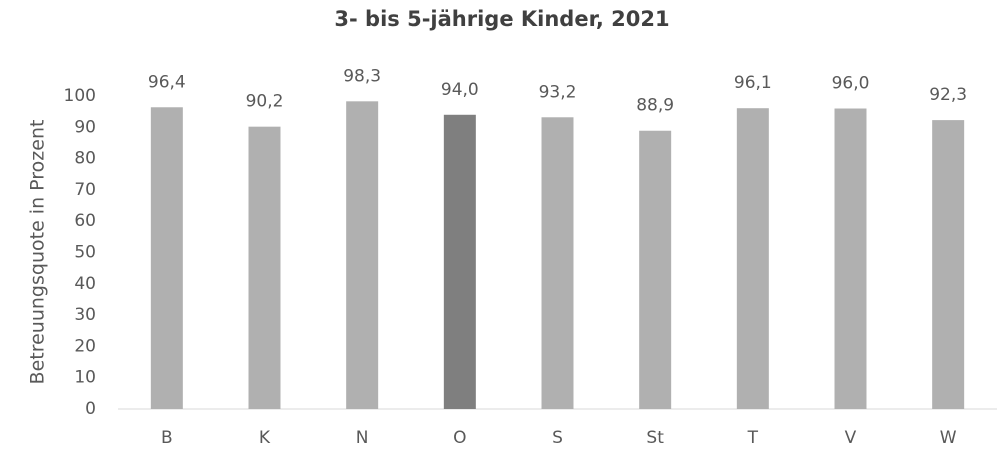  I want to click on y-tick-label: 0, so click(90, 409).